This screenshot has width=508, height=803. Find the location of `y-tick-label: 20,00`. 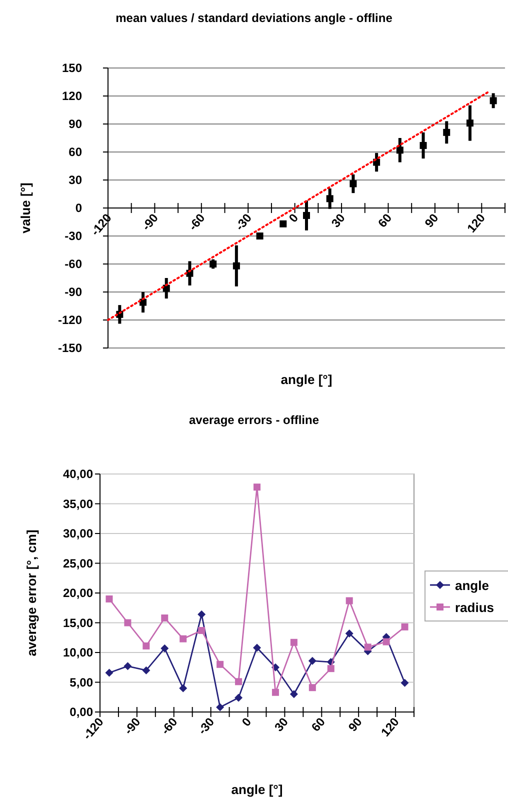

y-tick-label: 20,00 is located at coordinates (78, 593).